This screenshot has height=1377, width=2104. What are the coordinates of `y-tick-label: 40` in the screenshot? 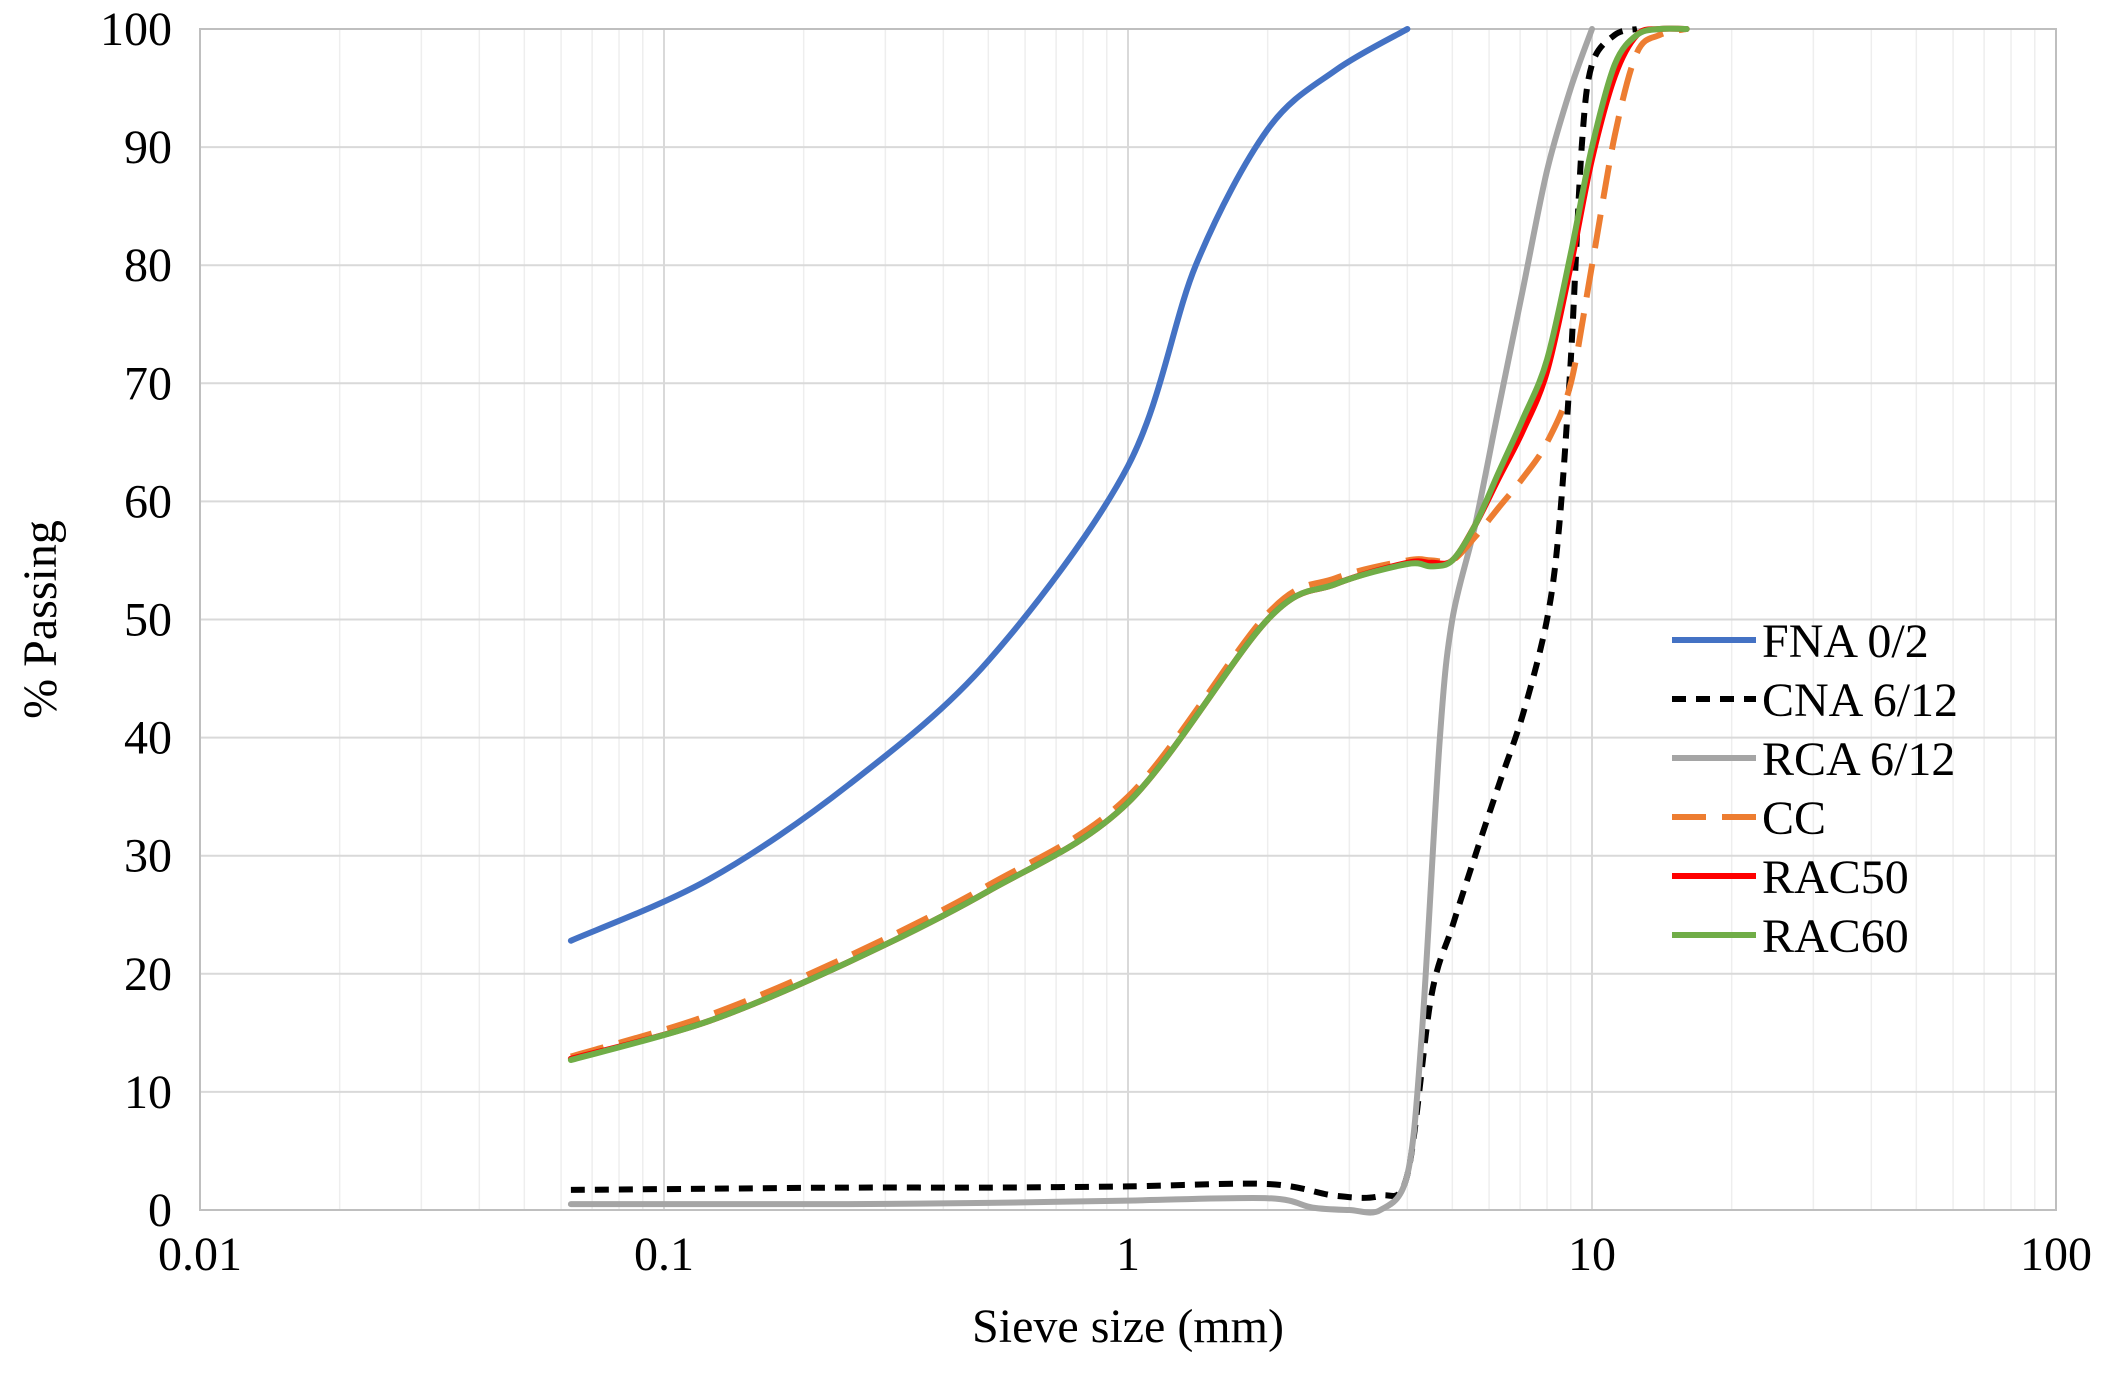 It's located at (148, 738).